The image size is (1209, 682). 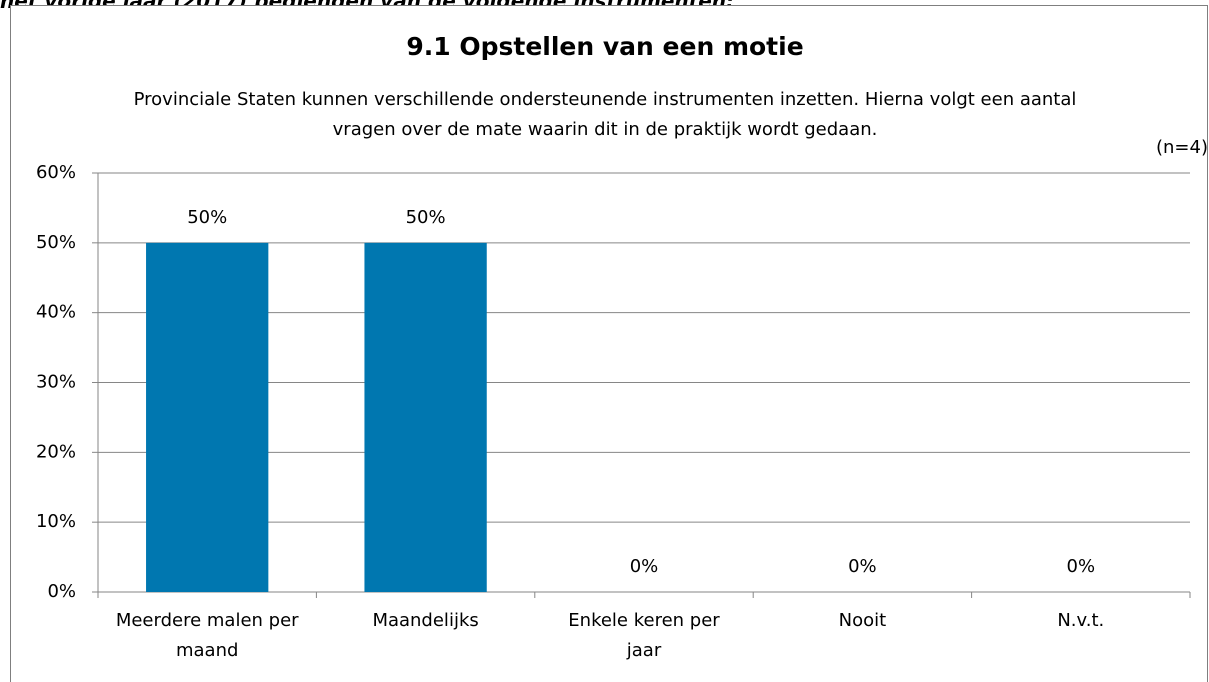 I want to click on y-tick-label: 30%, so click(x=56, y=382).